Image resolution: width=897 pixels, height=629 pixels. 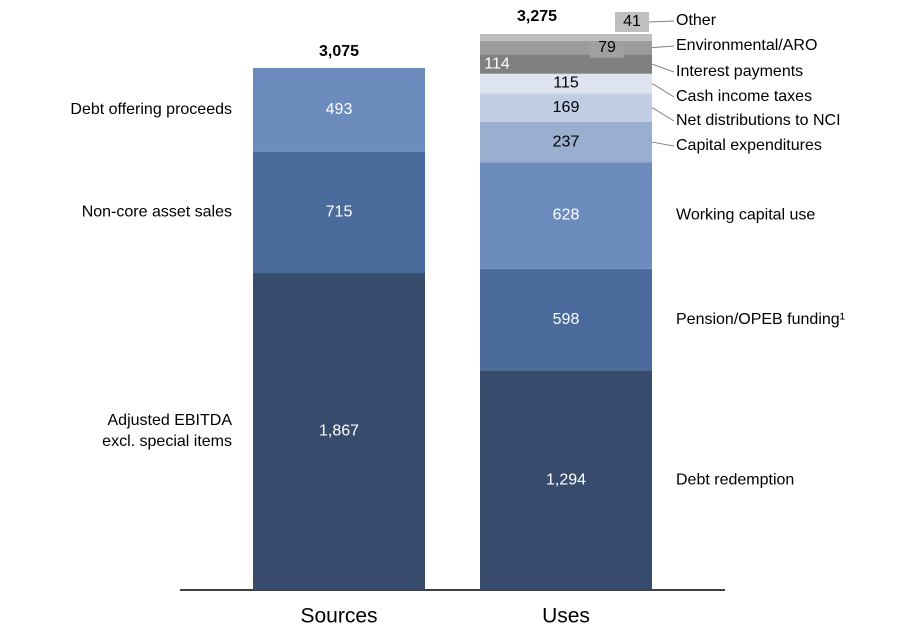 I want to click on segment-name: Non-core asset sales, so click(x=157, y=212).